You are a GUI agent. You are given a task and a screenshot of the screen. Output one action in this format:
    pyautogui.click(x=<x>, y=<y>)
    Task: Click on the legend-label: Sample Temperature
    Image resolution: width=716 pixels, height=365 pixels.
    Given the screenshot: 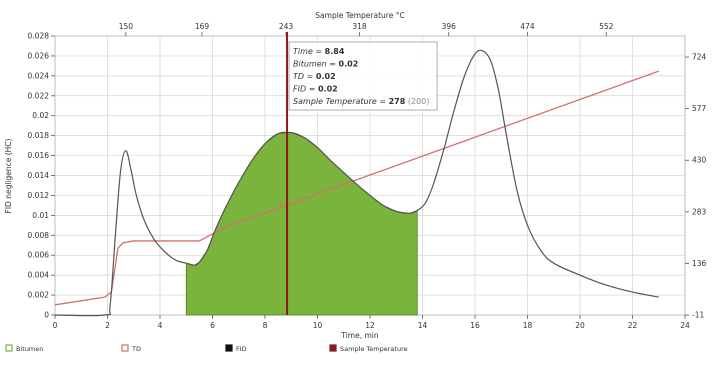 What is the action you would take?
    pyautogui.click(x=374, y=349)
    